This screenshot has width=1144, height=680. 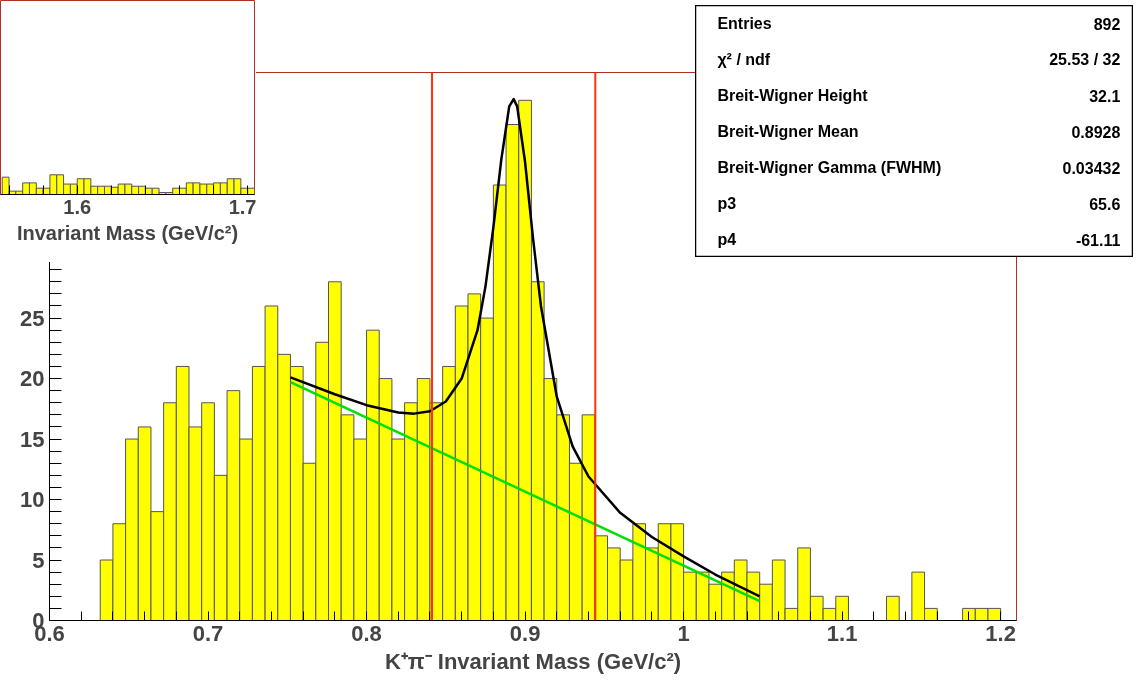 What do you see at coordinates (32, 439) in the screenshot?
I see `y-tick-label: 15` at bounding box center [32, 439].